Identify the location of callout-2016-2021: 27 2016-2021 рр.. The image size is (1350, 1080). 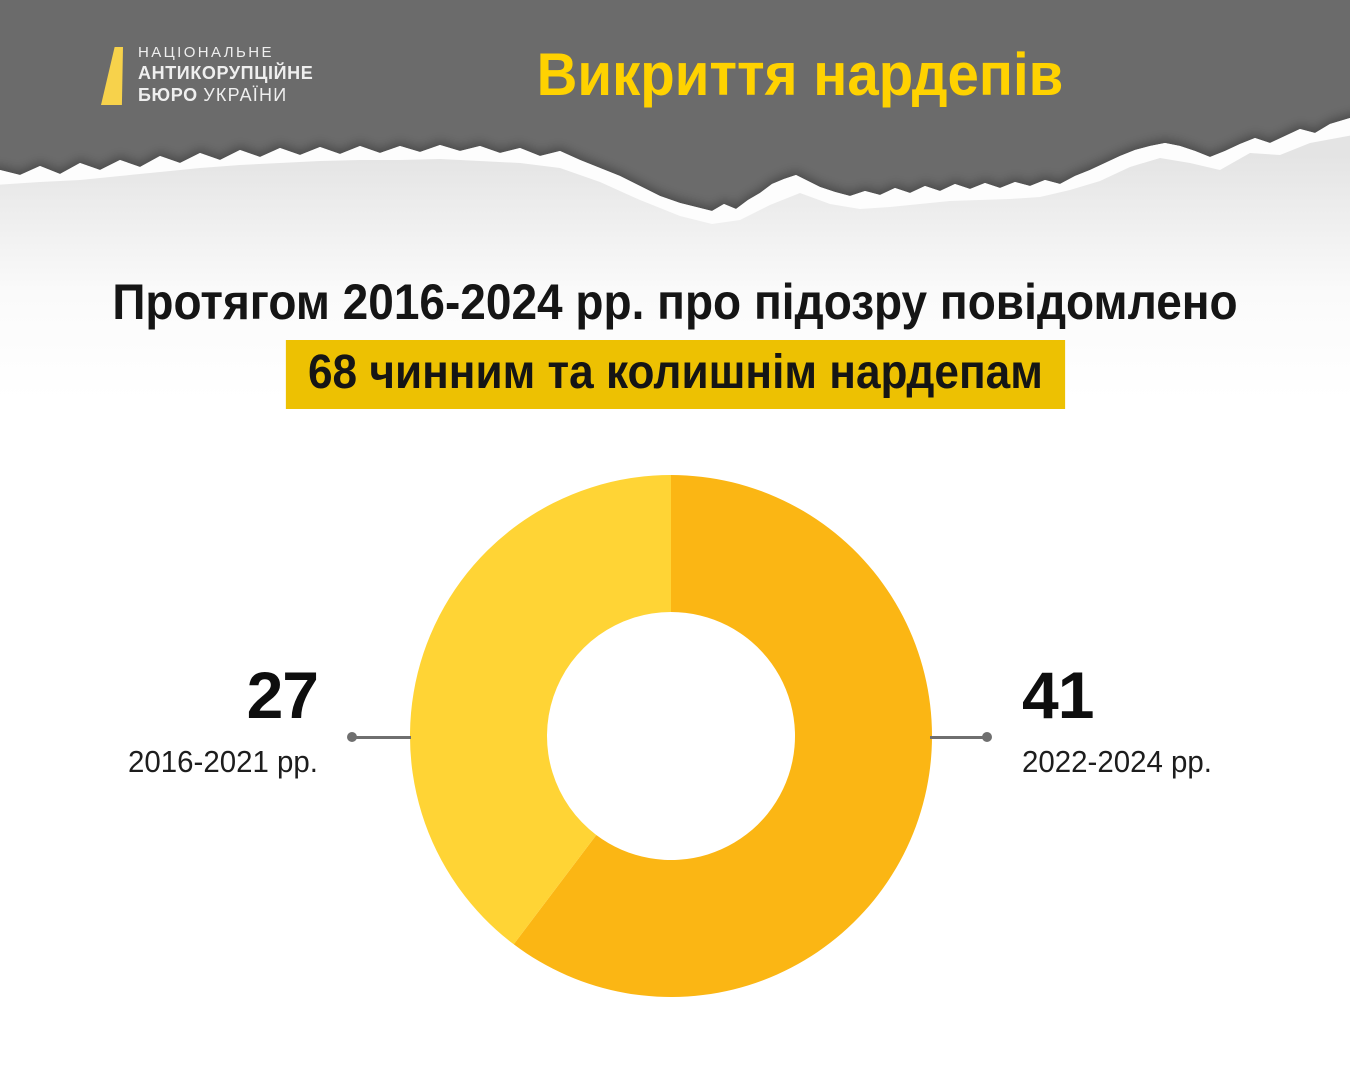
(174, 719).